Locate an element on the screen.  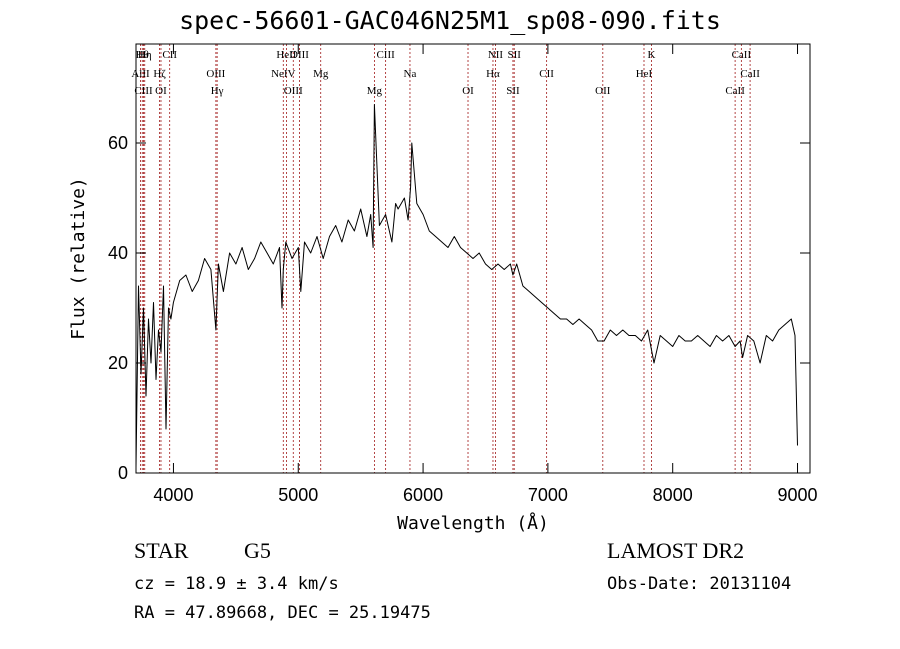
line-marker-label: AlII is located at coordinates (140, 74).